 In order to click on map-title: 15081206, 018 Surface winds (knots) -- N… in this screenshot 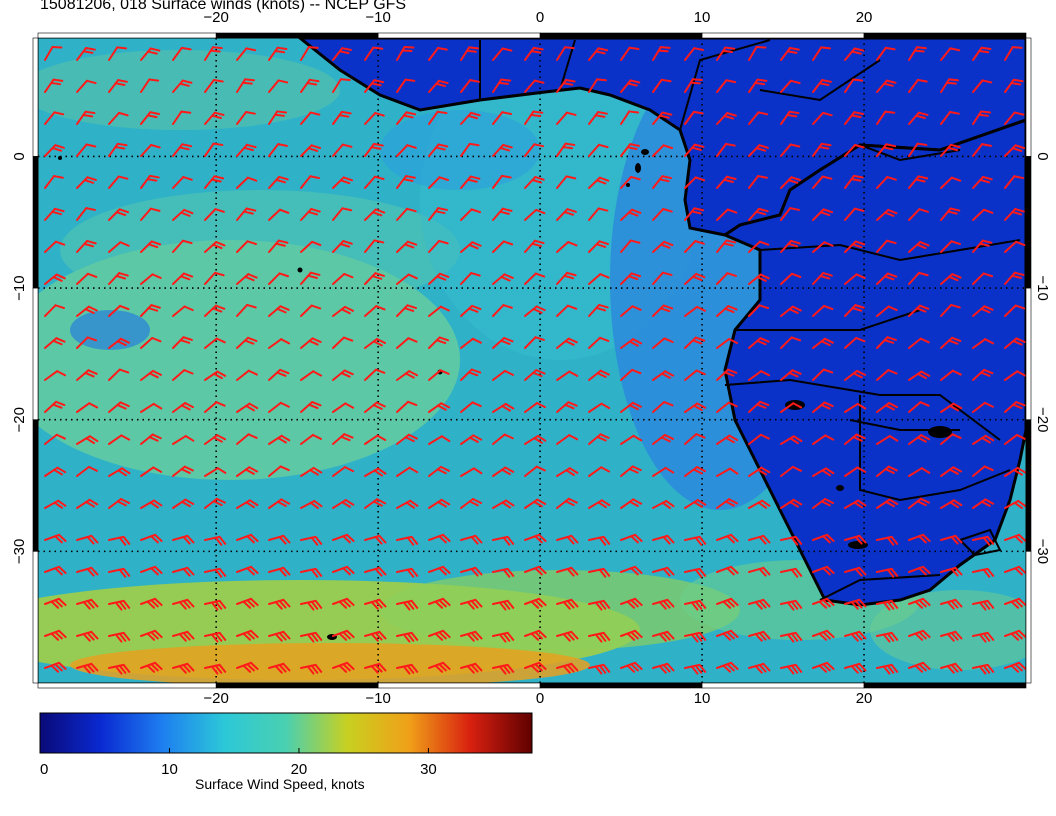, I will do `click(223, 6)`.